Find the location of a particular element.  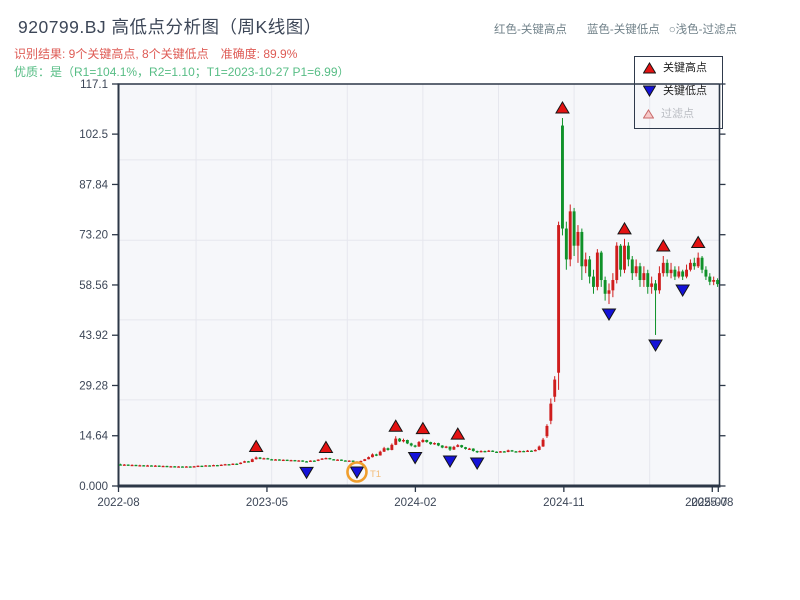

y-tick-label: 58.56 is located at coordinates (93, 286).